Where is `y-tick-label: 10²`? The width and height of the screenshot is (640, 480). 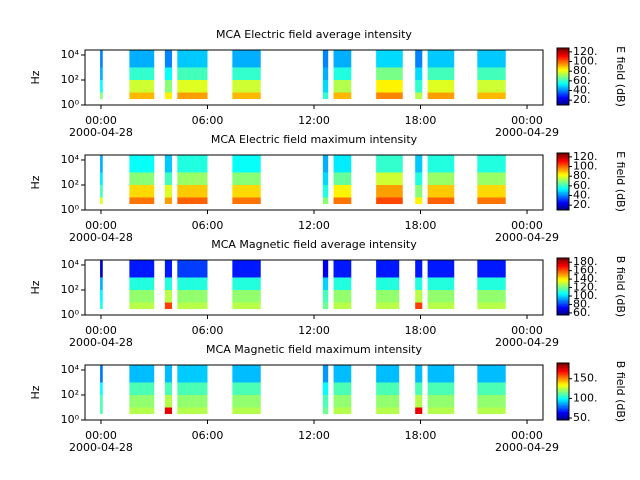 y-tick-label: 10² is located at coordinates (70, 184).